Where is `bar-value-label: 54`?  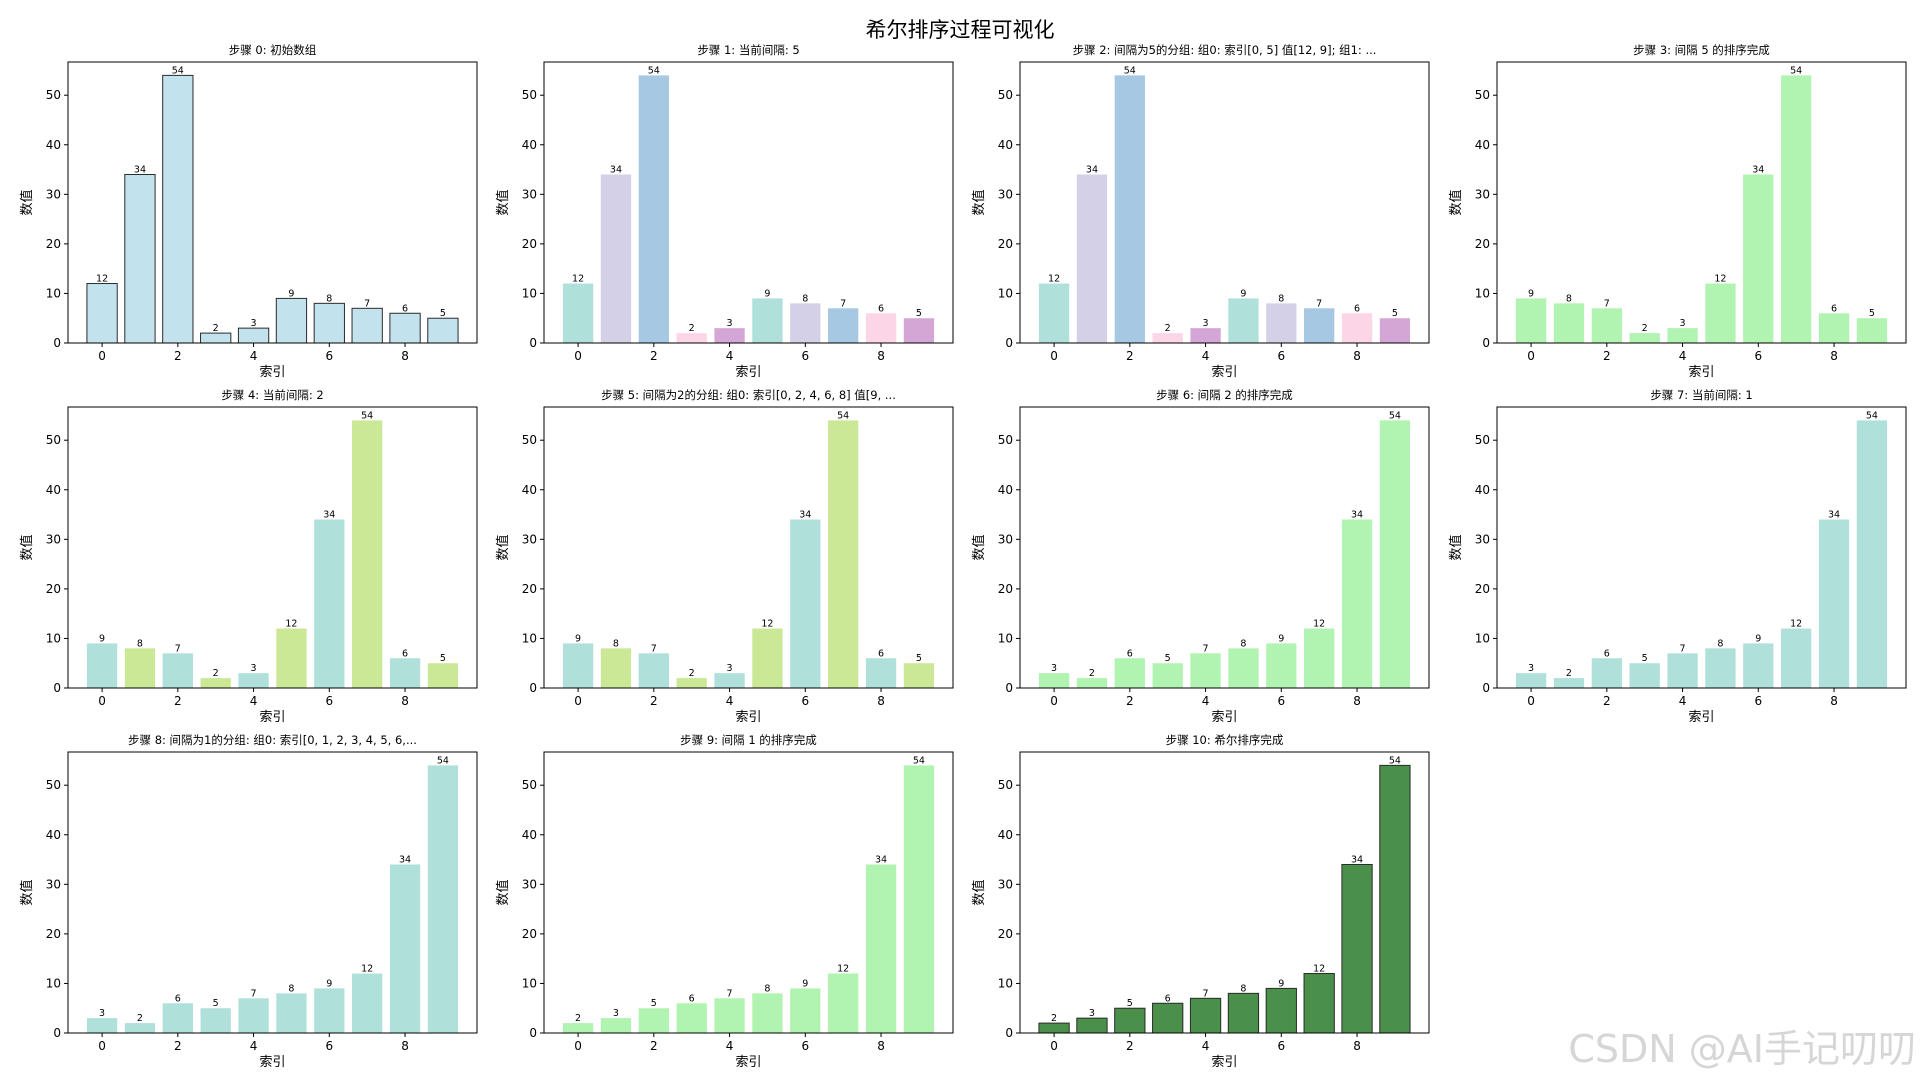
bar-value-label: 54 is located at coordinates (178, 70).